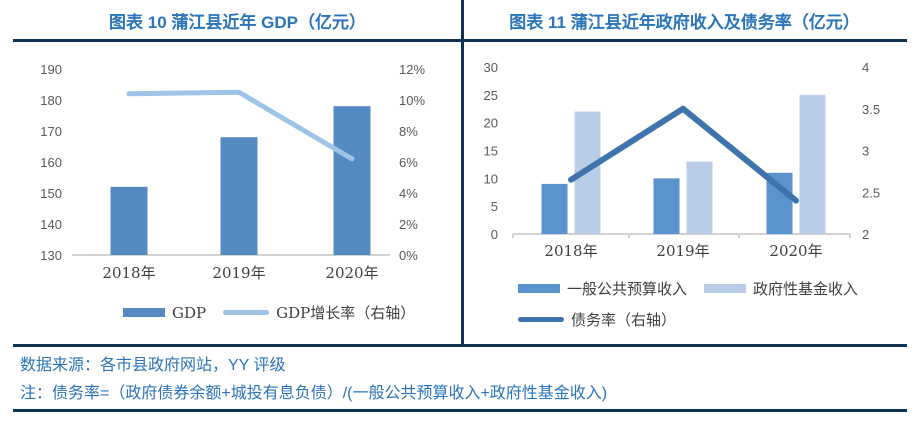  Describe the element at coordinates (408, 162) in the screenshot. I see `right-axis-tick-label: 6%` at that location.